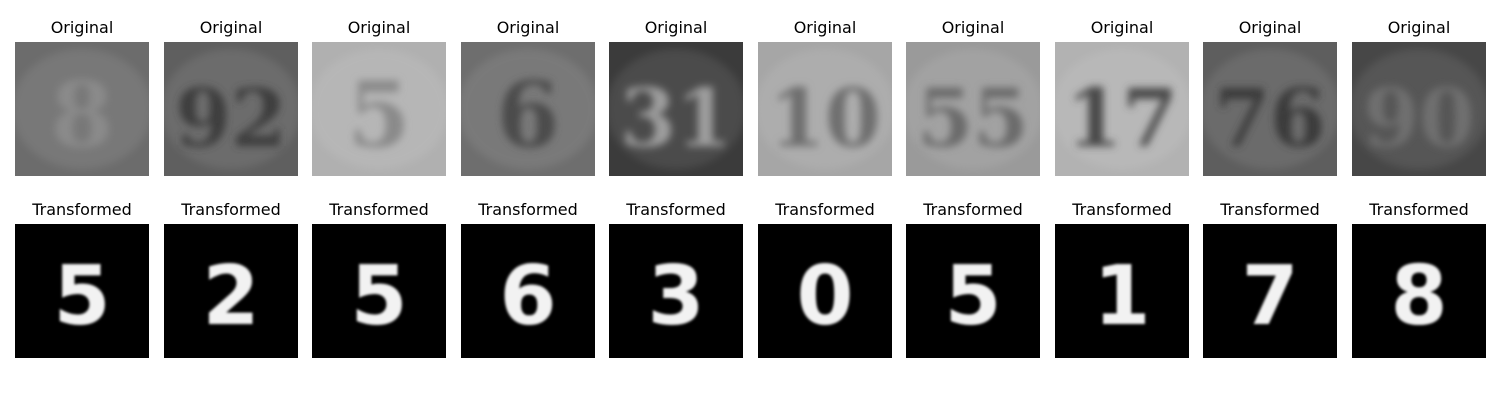  I want to click on digit-thumbnail: 90, so click(1419, 109).